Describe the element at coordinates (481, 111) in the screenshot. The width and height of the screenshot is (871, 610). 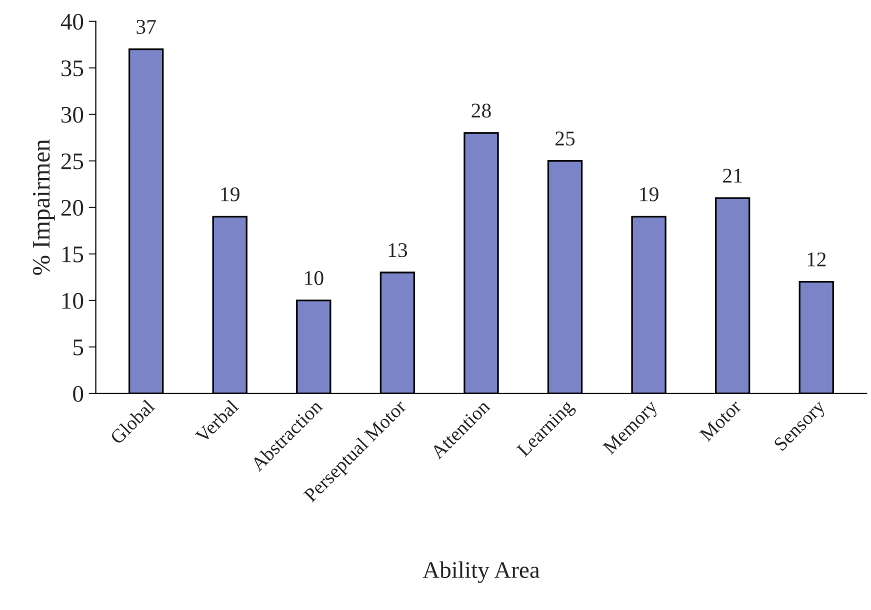
I see `data-label: 28` at that location.